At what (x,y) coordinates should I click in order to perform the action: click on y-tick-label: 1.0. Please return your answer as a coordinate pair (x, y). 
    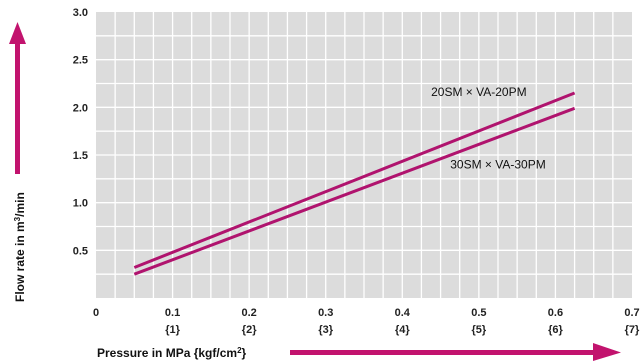
    Looking at the image, I should click on (80, 204).